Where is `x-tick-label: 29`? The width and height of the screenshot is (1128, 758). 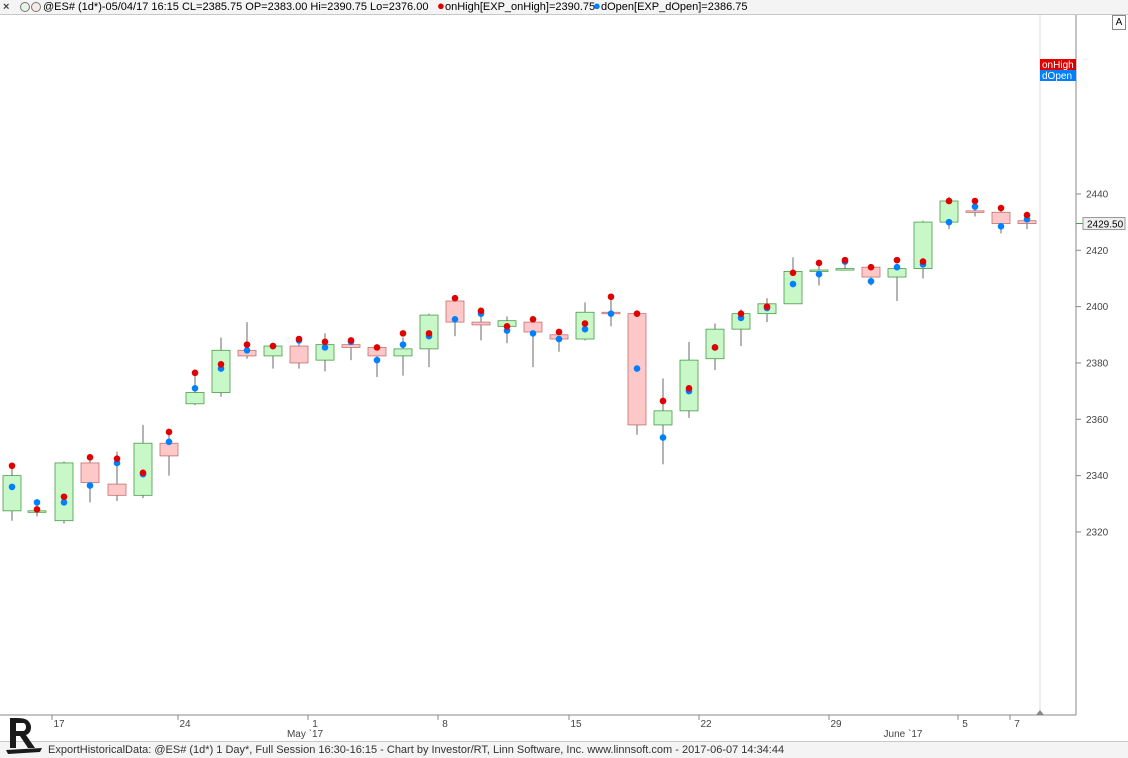
x-tick-label: 29 is located at coordinates (836, 724).